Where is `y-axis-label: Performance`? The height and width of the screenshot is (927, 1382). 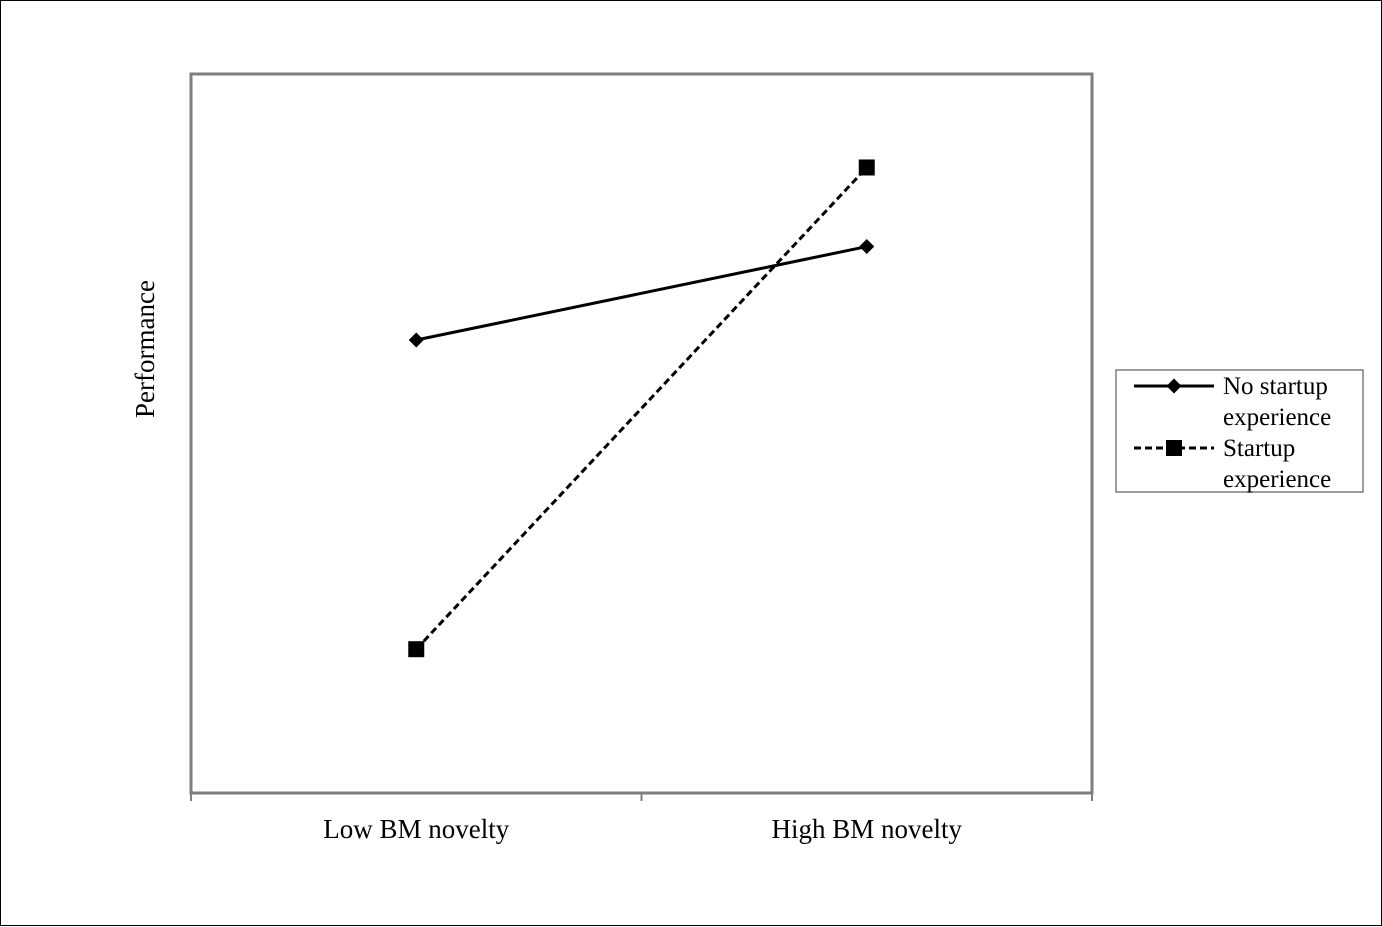 y-axis-label: Performance is located at coordinates (145, 349).